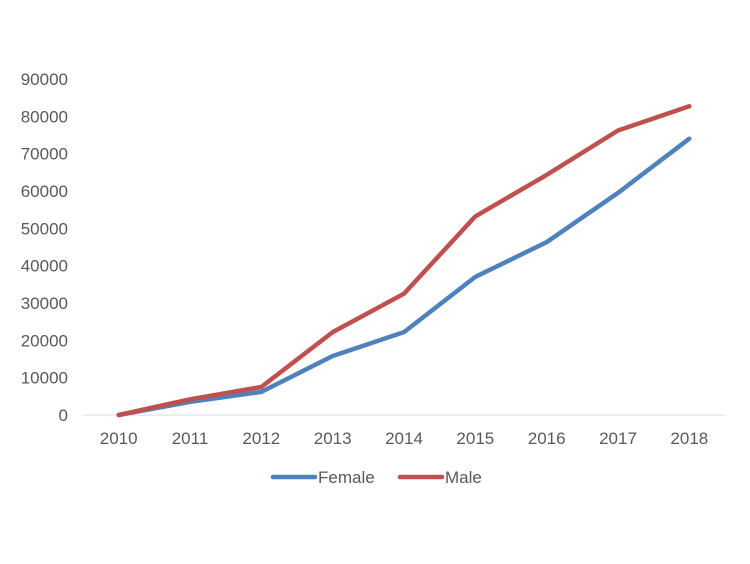  What do you see at coordinates (44, 191) in the screenshot?
I see `y-tick-label: 60000` at bounding box center [44, 191].